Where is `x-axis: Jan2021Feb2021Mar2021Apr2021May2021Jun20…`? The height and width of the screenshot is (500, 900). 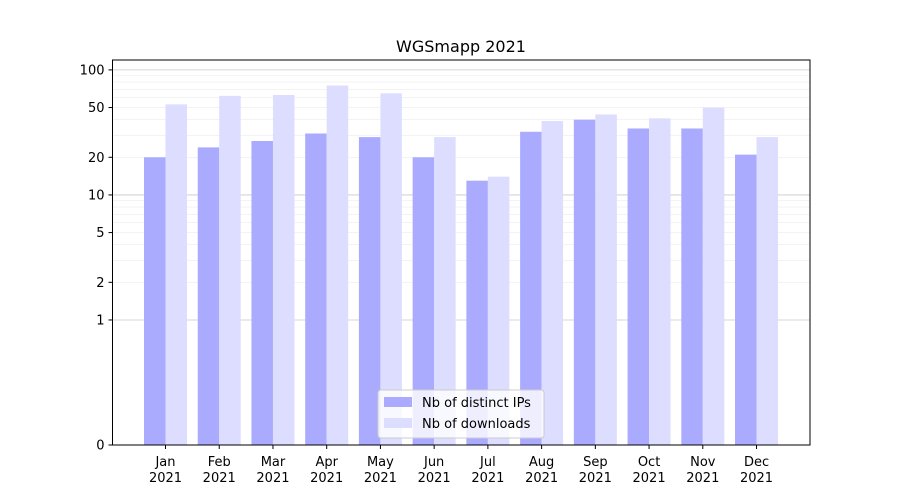 x-axis: Jan2021Feb2021Mar2021Apr2021May2021Jun20… is located at coordinates (461, 465).